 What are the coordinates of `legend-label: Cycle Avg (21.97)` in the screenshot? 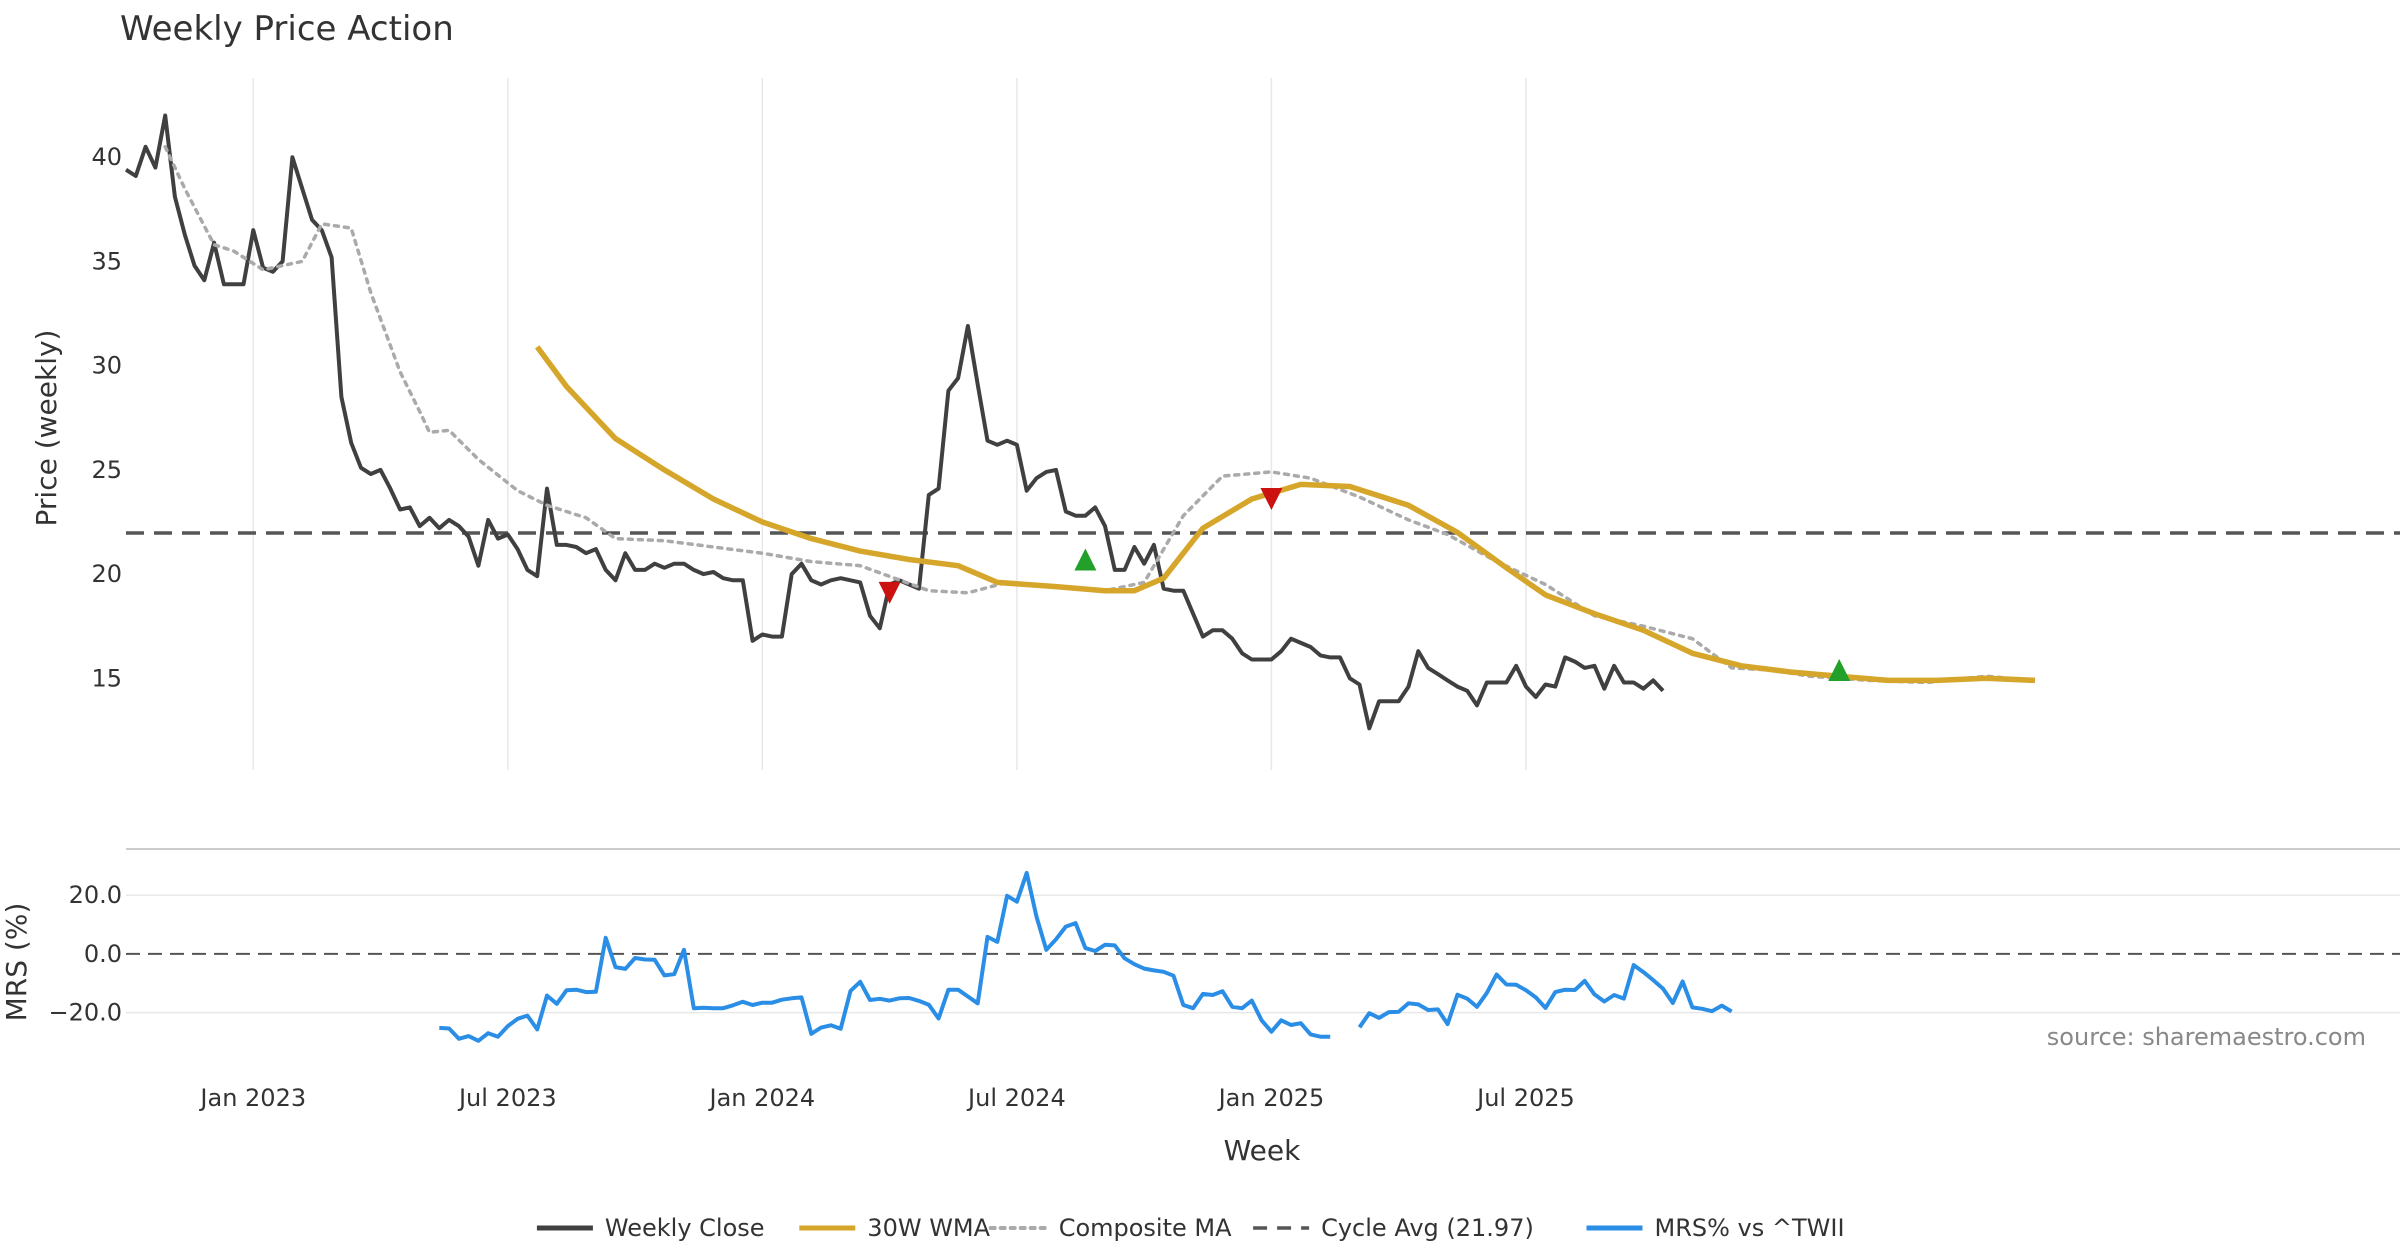 It's located at (1427, 1228).